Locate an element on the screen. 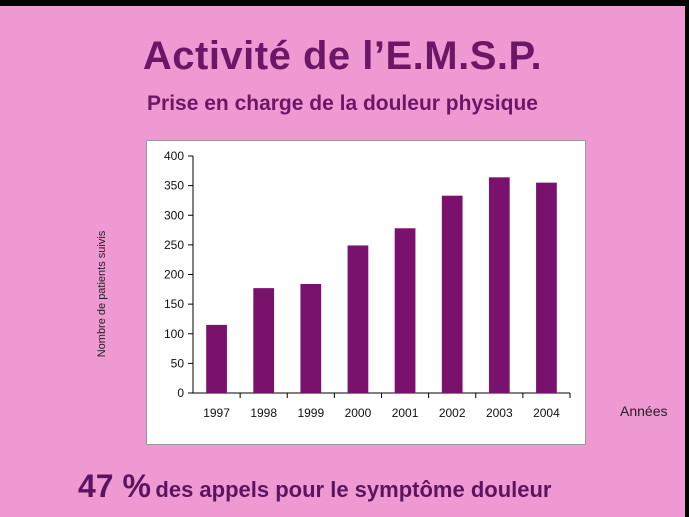 Image resolution: width=689 pixels, height=517 pixels. bottom-note: 47 % des appels pour le symptôme douleur is located at coordinates (314, 486).